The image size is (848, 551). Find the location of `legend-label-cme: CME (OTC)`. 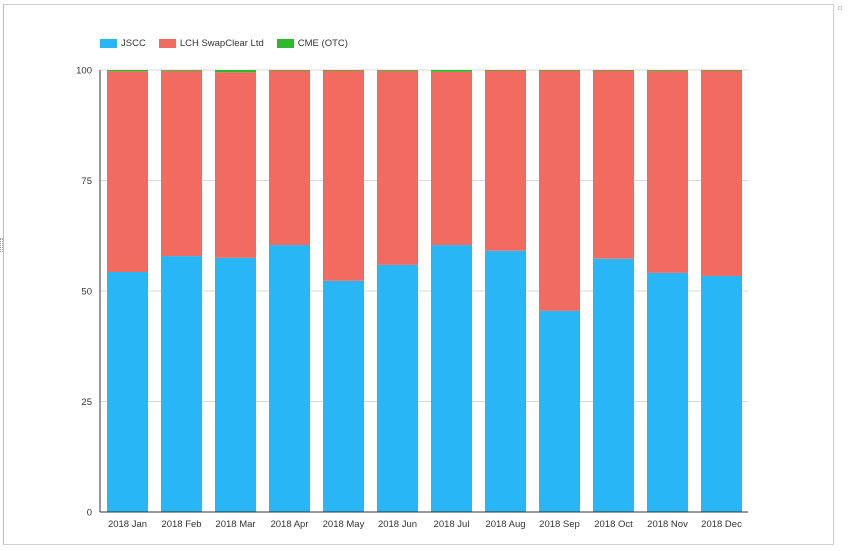

legend-label-cme: CME (OTC) is located at coordinates (322, 43).